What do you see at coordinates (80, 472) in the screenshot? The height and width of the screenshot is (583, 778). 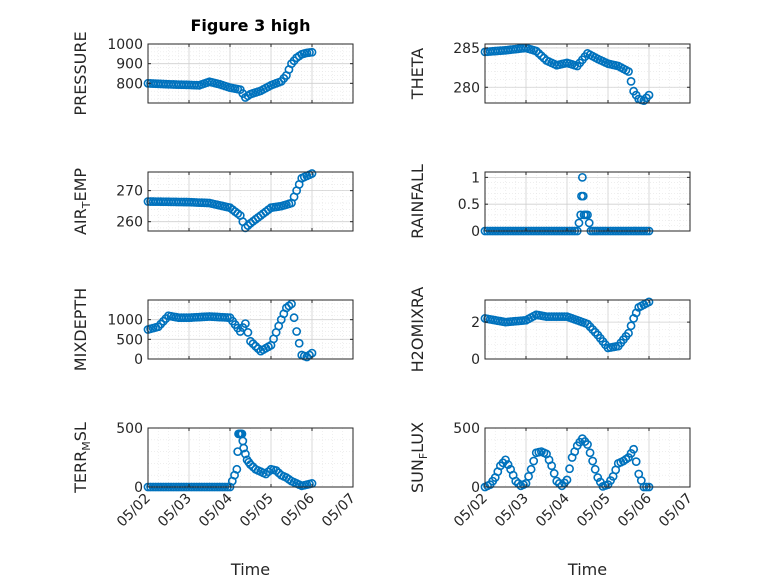 I see `y-axis-label-text: TERR` at bounding box center [80, 472].